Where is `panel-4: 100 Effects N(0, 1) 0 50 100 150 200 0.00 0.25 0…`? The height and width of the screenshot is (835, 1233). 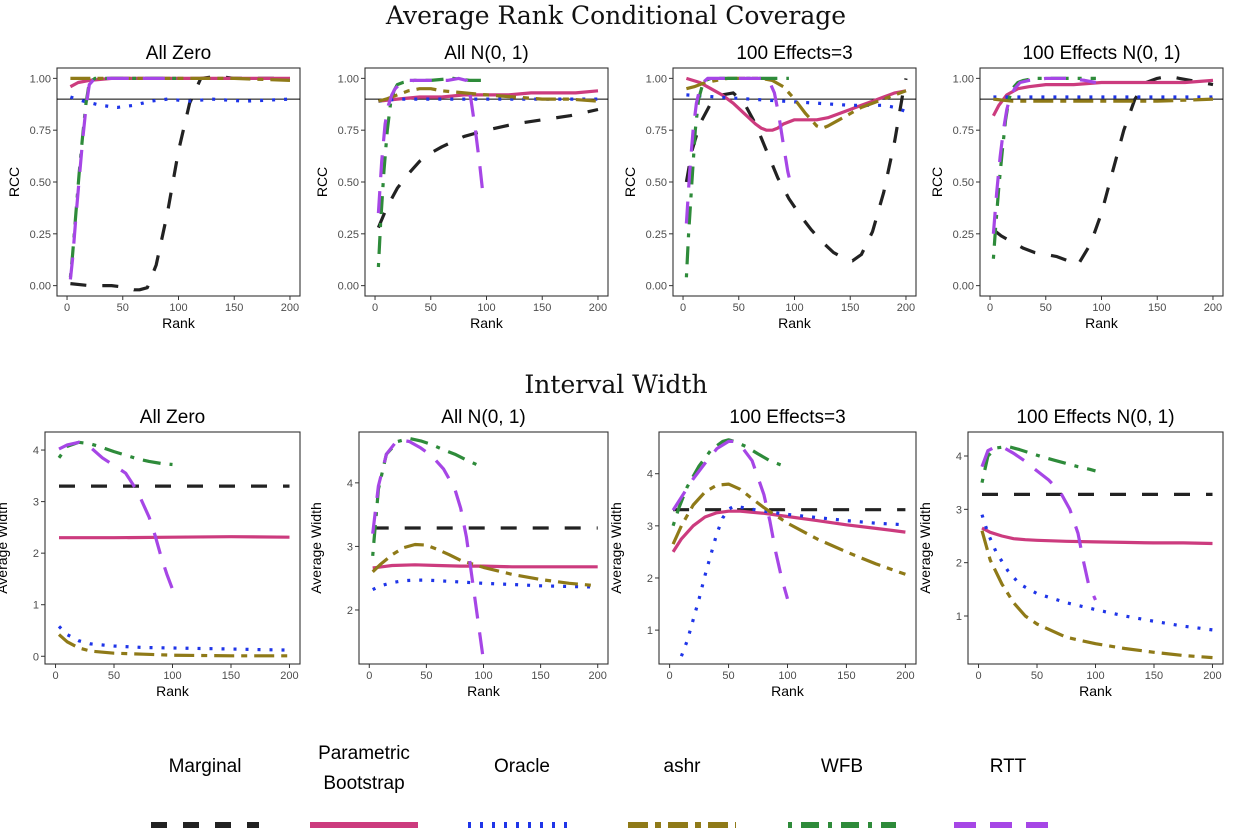 panel-4: 100 Effects N(0, 1) 0 50 100 150 200 0.00 0.25 0… is located at coordinates (1076, 187).